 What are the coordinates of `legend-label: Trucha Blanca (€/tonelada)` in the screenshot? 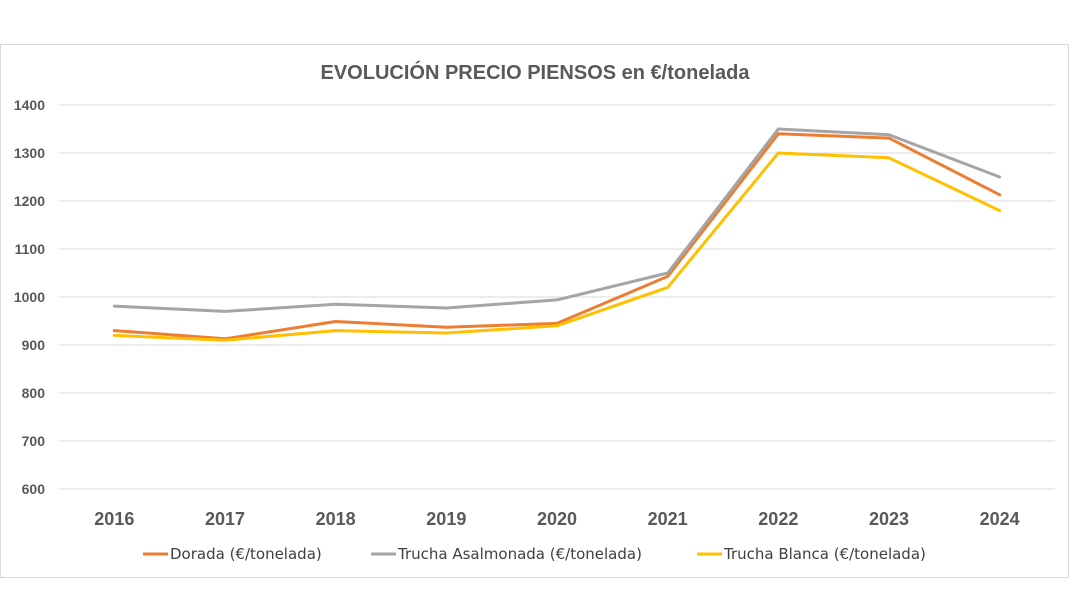 It's located at (824, 554).